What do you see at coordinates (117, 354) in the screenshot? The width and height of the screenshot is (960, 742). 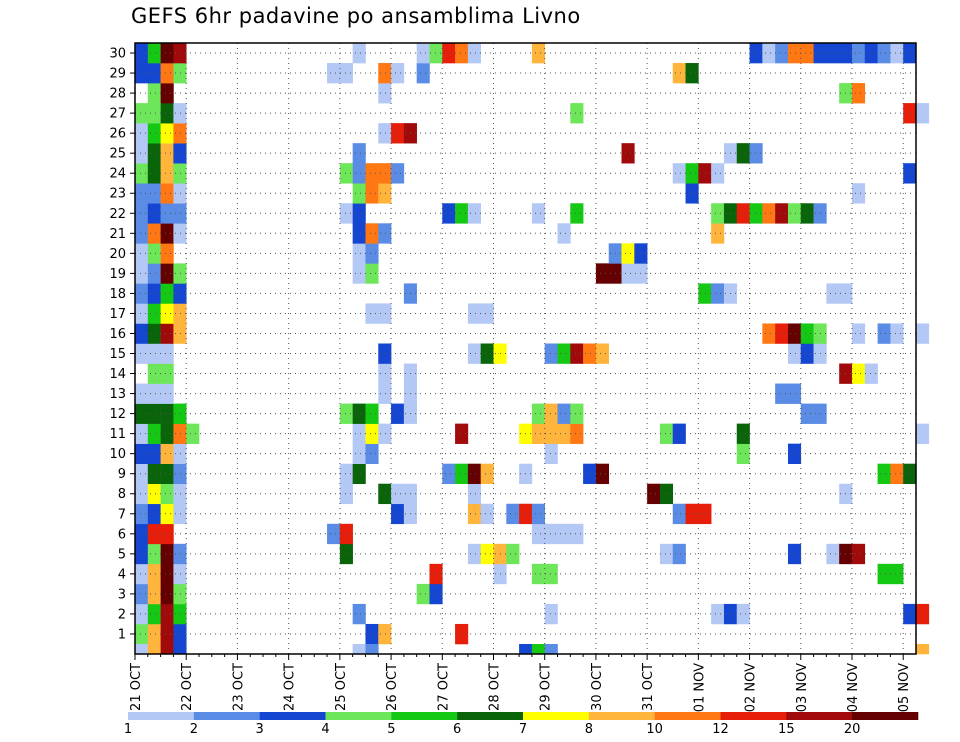 I see `y-tick-label: 15` at bounding box center [117, 354].